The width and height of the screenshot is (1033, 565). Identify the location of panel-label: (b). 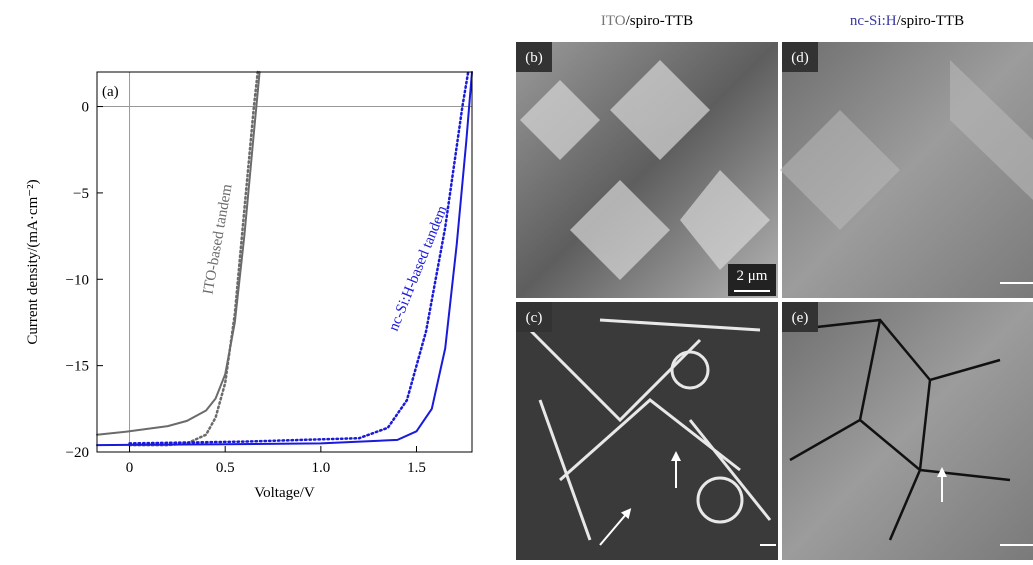
(534, 58).